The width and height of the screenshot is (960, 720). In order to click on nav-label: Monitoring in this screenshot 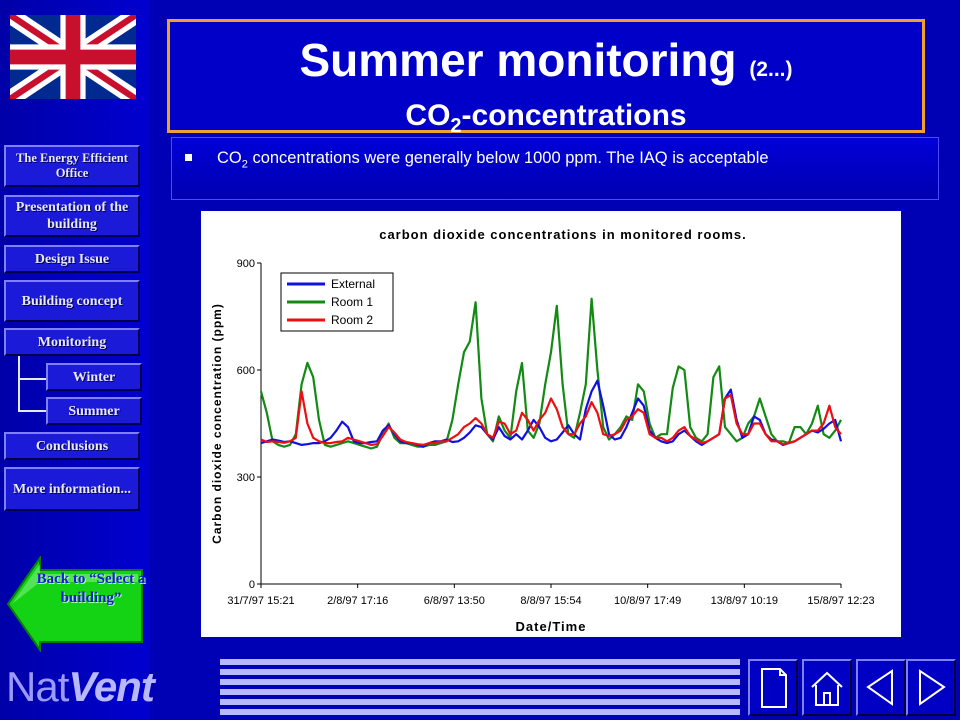, I will do `click(72, 342)`.